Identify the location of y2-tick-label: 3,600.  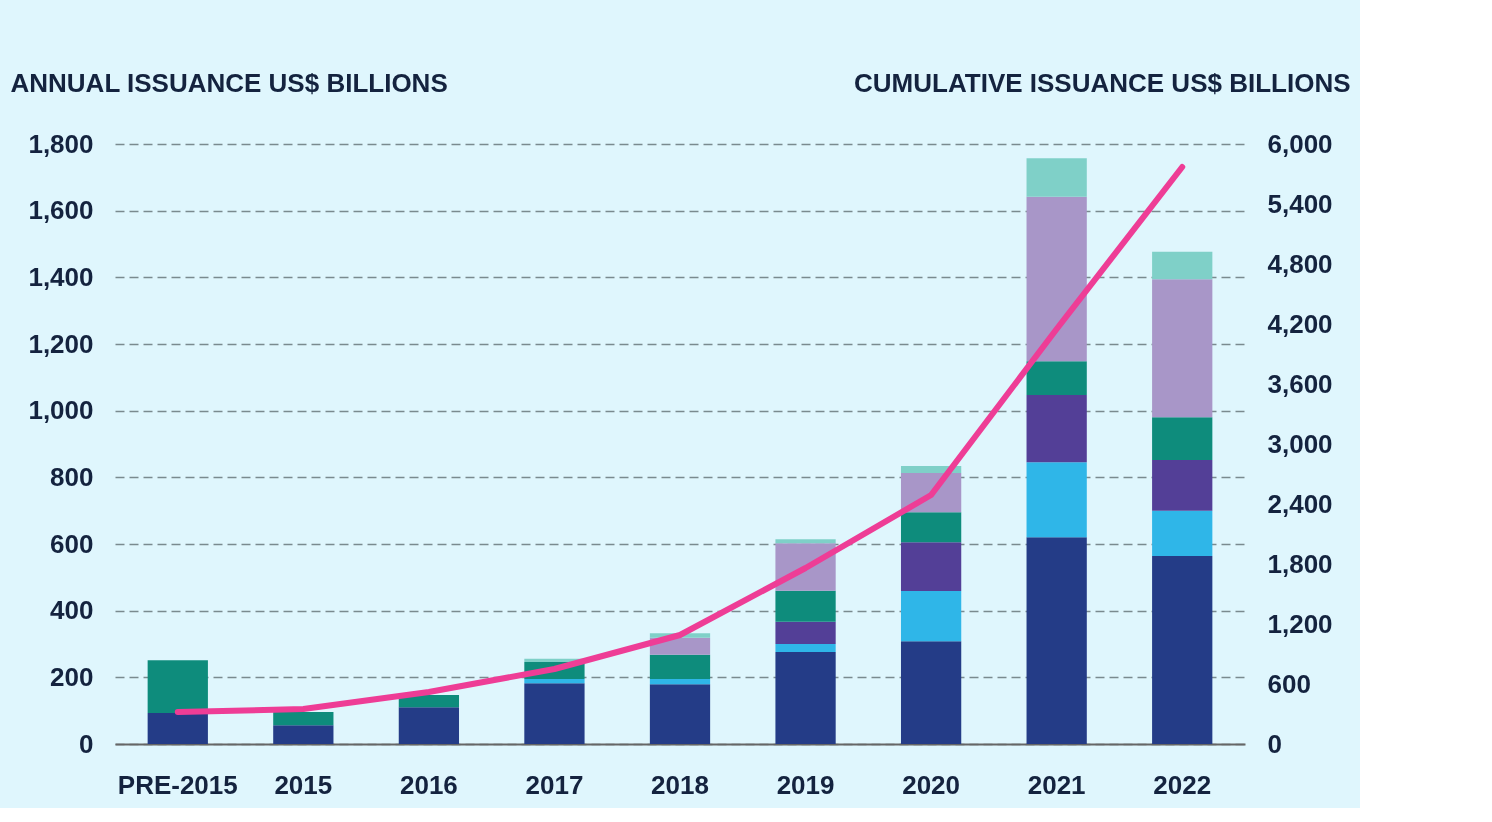
(1300, 383).